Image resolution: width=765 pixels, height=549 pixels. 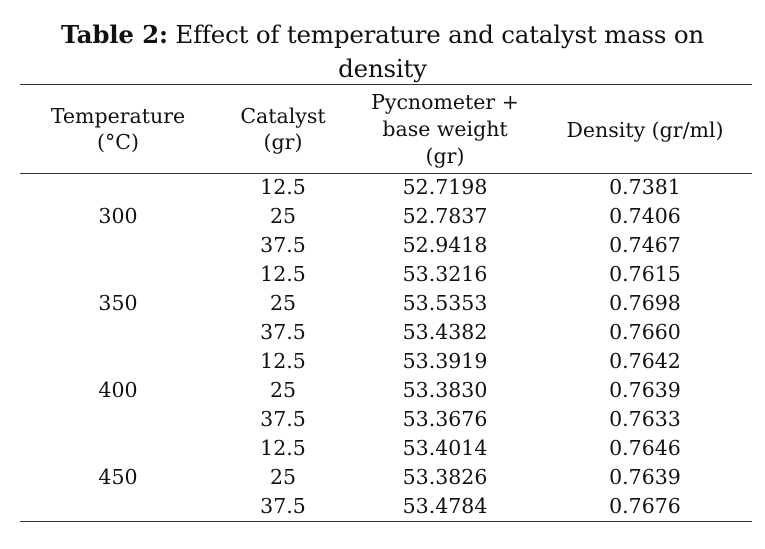 What do you see at coordinates (118, 216) in the screenshot?
I see `temperature-cell: 300` at bounding box center [118, 216].